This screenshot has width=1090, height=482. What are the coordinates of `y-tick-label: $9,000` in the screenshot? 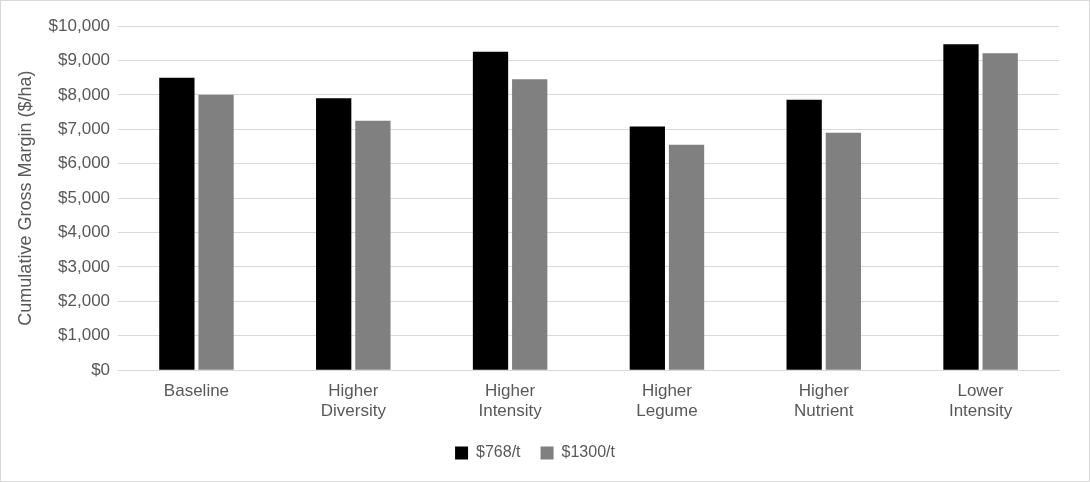 It's located at (84, 60).